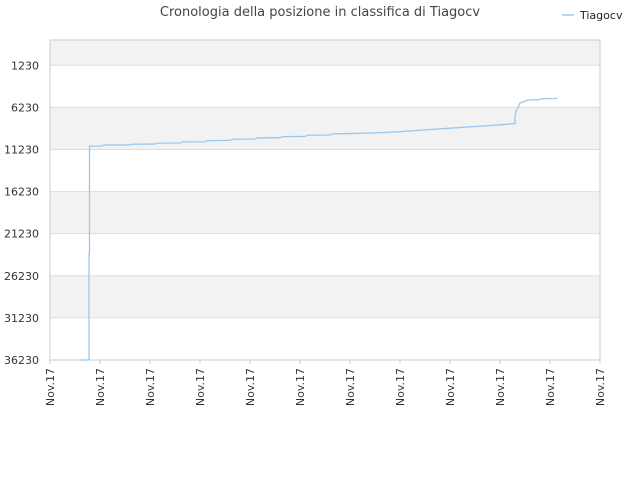  I want to click on y-tick-label: 26230, so click(21, 276).